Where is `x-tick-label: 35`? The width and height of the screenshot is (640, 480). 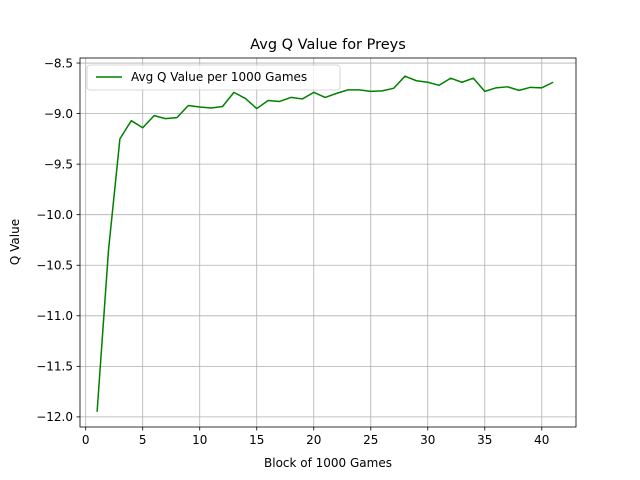
x-tick-label: 35 is located at coordinates (484, 440).